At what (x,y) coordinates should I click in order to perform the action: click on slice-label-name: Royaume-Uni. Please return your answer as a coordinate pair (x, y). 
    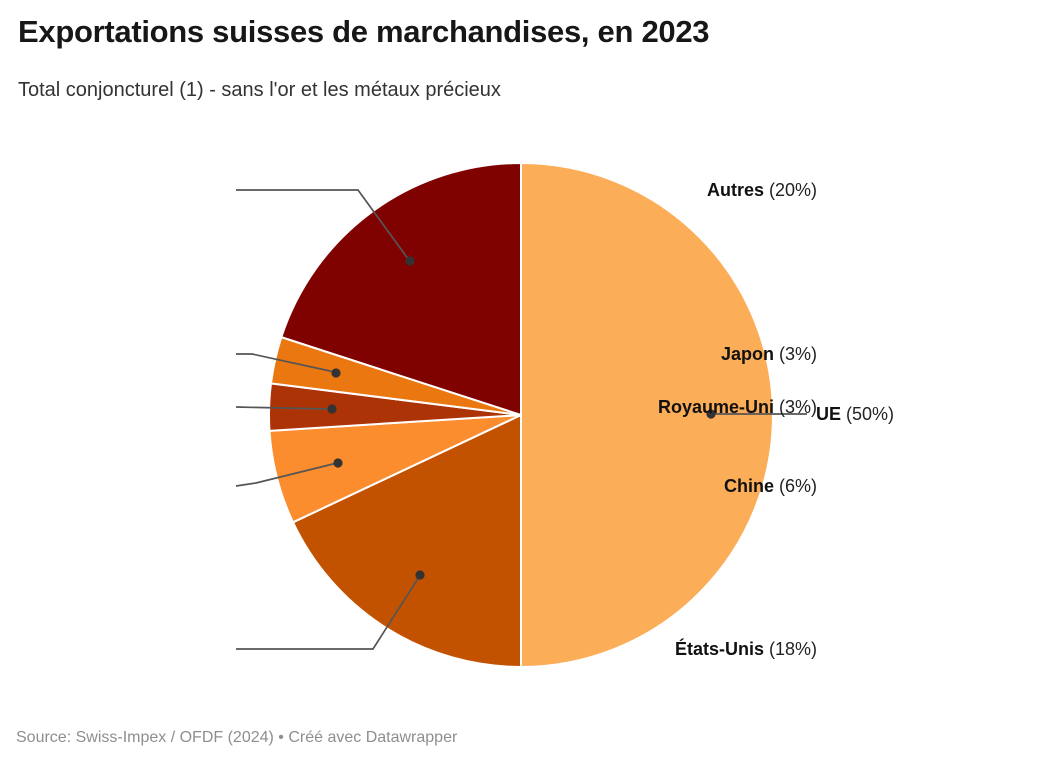
    Looking at the image, I should click on (715, 407).